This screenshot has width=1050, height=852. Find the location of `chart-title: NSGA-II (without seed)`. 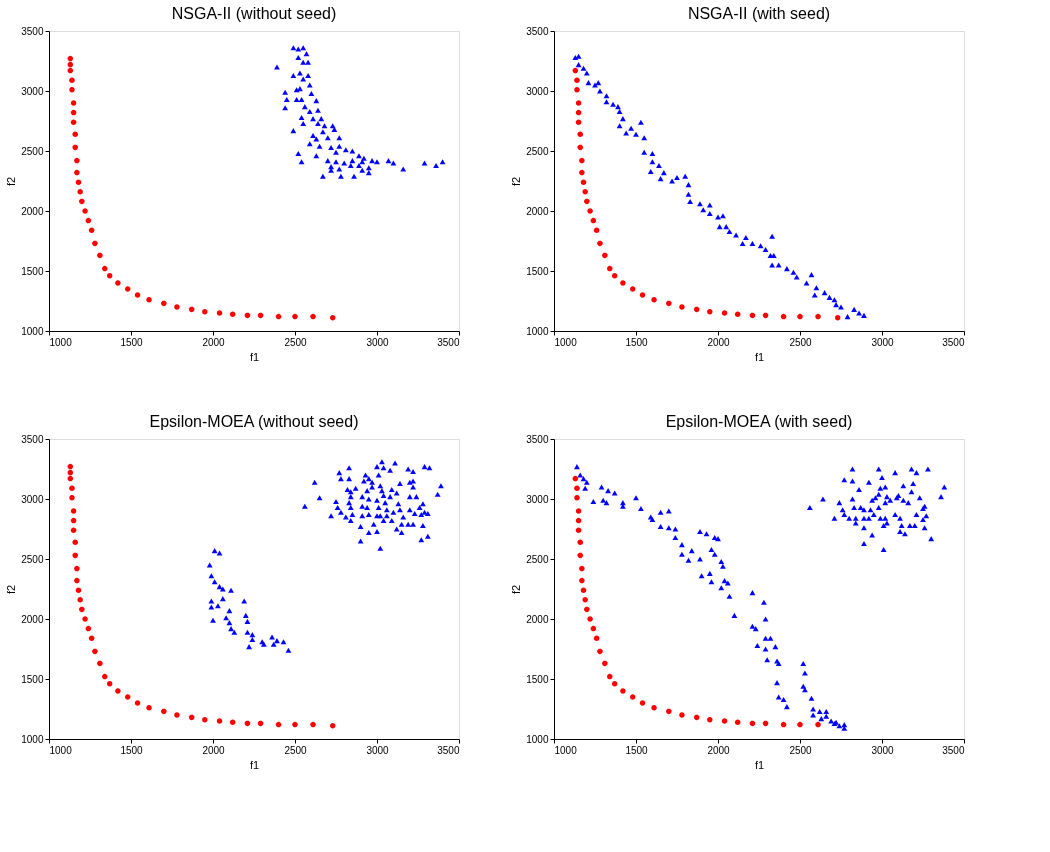

chart-title: NSGA-II (without seed) is located at coordinates (254, 13).